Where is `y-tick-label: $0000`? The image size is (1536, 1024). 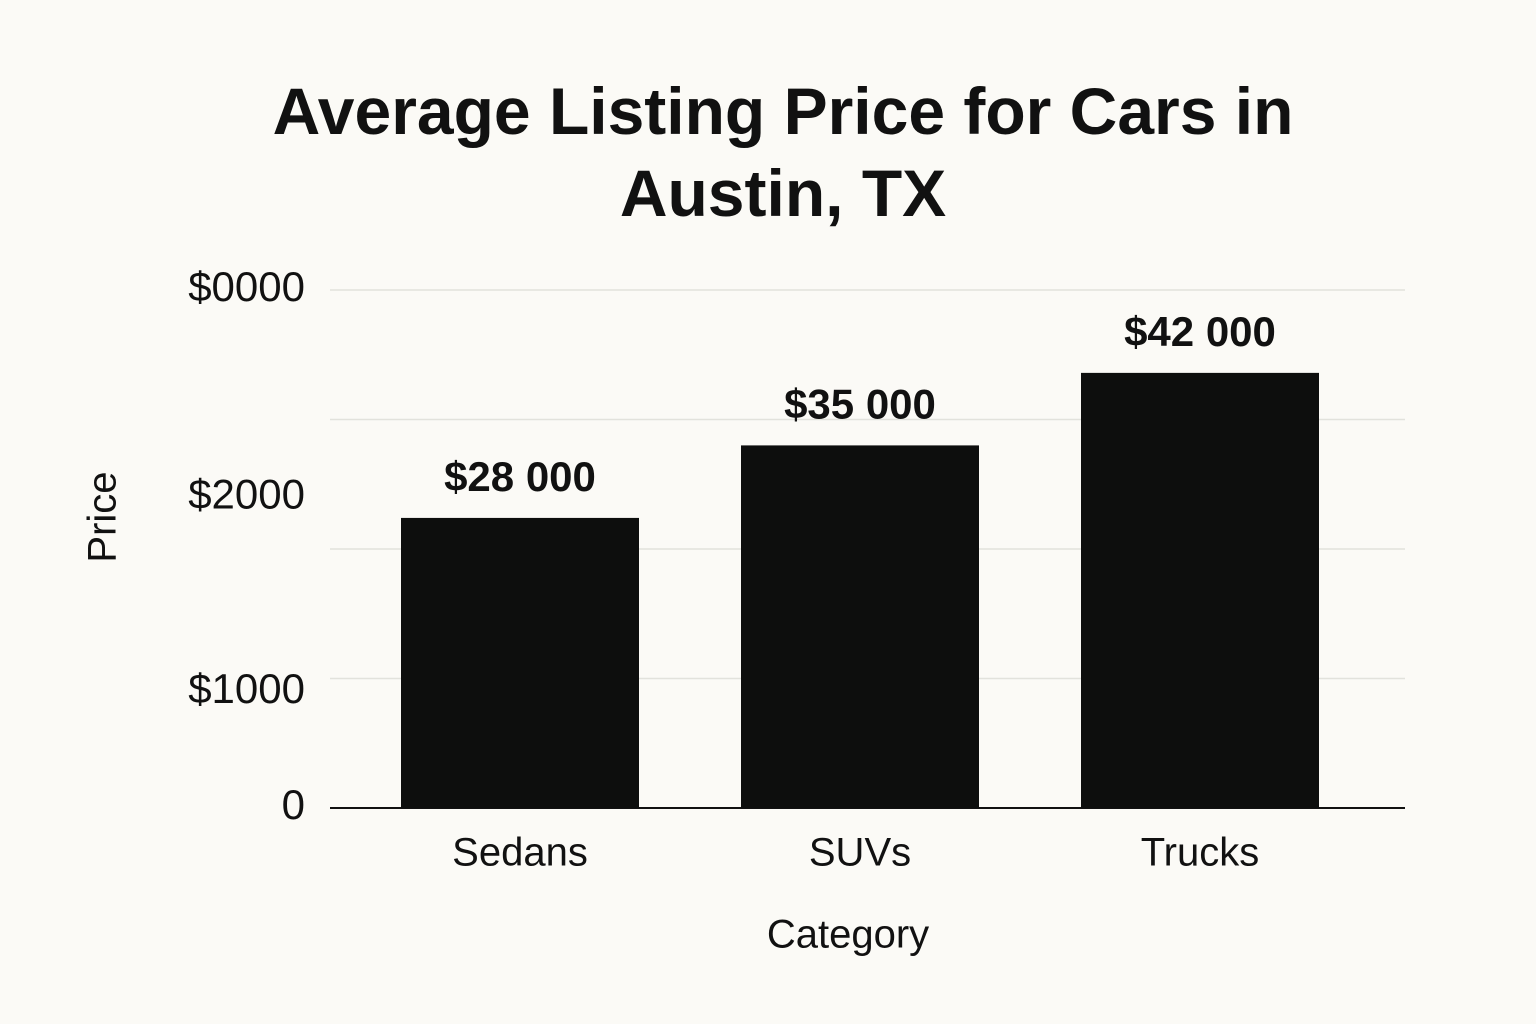 y-tick-label: $0000 is located at coordinates (246, 286).